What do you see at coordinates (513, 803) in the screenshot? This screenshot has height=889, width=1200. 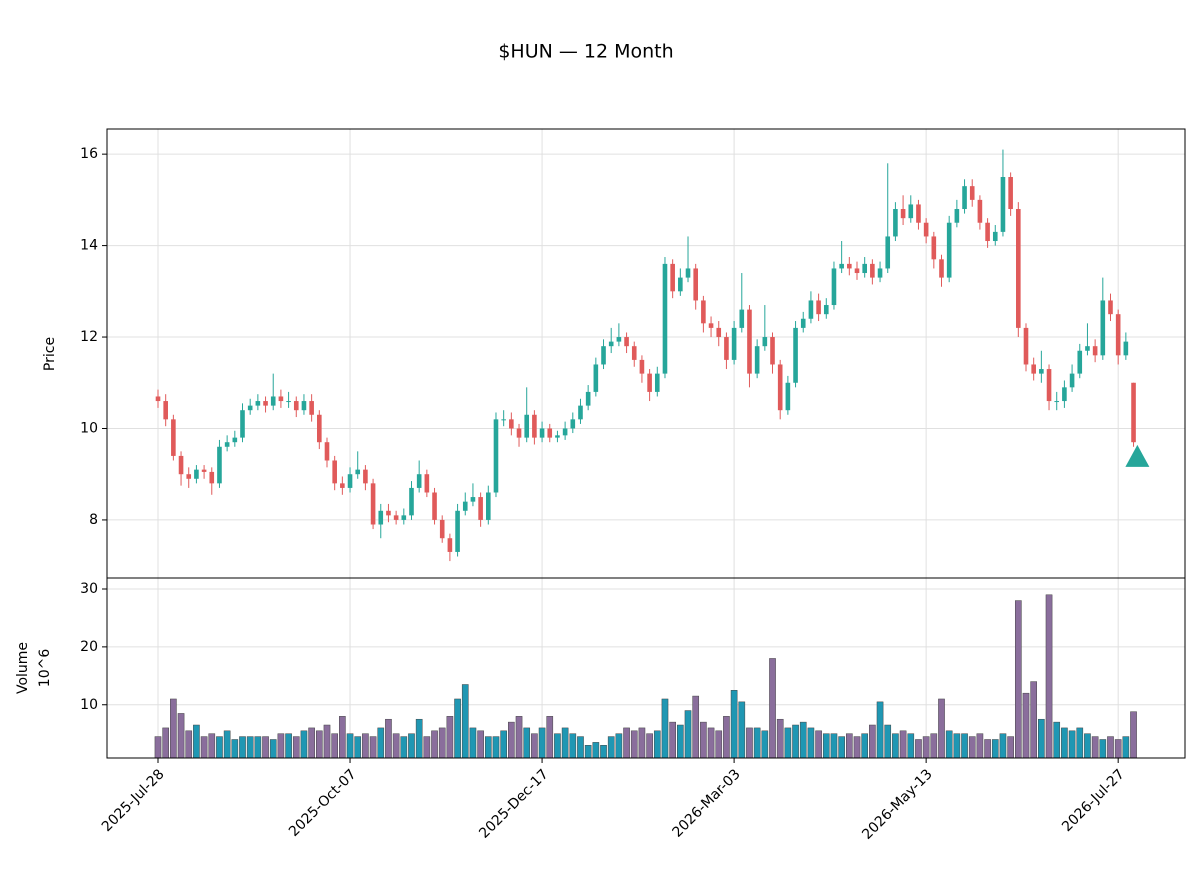 I see `x-tick-label: 2025-Dec-17` at bounding box center [513, 803].